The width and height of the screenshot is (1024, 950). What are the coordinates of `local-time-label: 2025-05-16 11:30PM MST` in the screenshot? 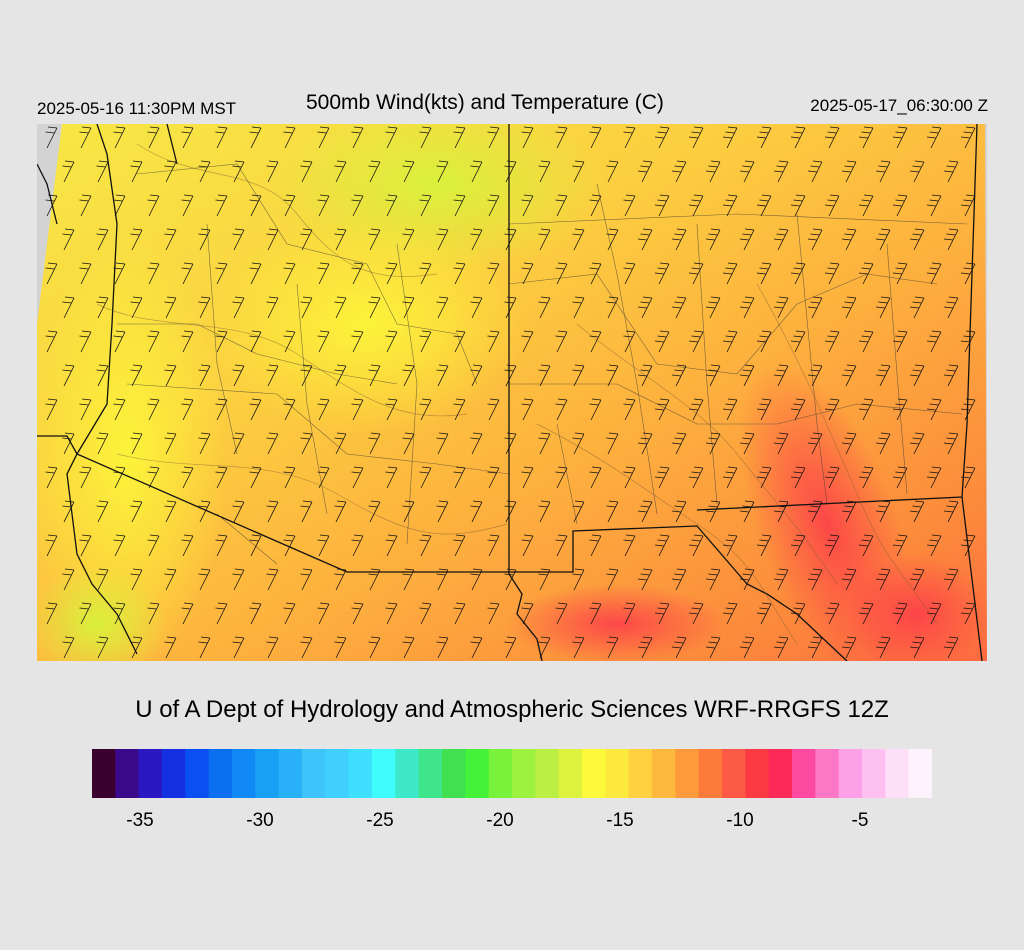 It's located at (137, 108).